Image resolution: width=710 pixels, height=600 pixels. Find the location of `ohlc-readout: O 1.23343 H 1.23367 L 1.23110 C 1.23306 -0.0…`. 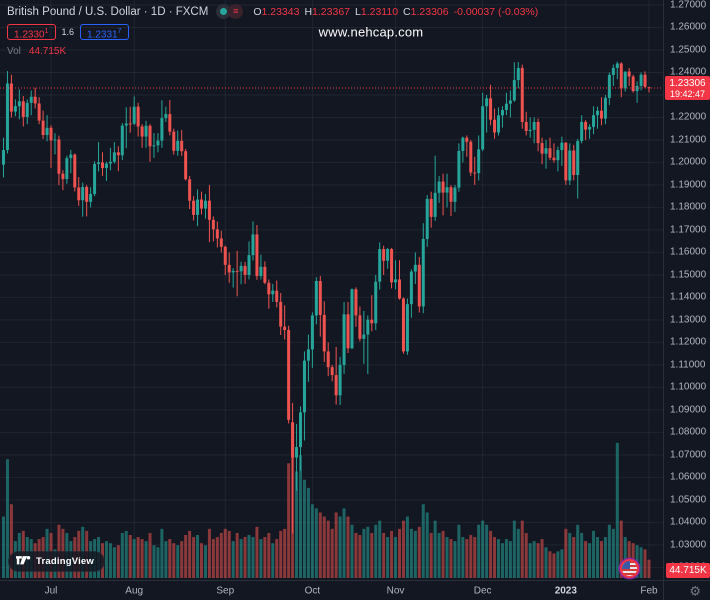

ohlc-readout: O 1.23343 H 1.23367 L 1.23110 C 1.23306 -0.0… is located at coordinates (395, 12).